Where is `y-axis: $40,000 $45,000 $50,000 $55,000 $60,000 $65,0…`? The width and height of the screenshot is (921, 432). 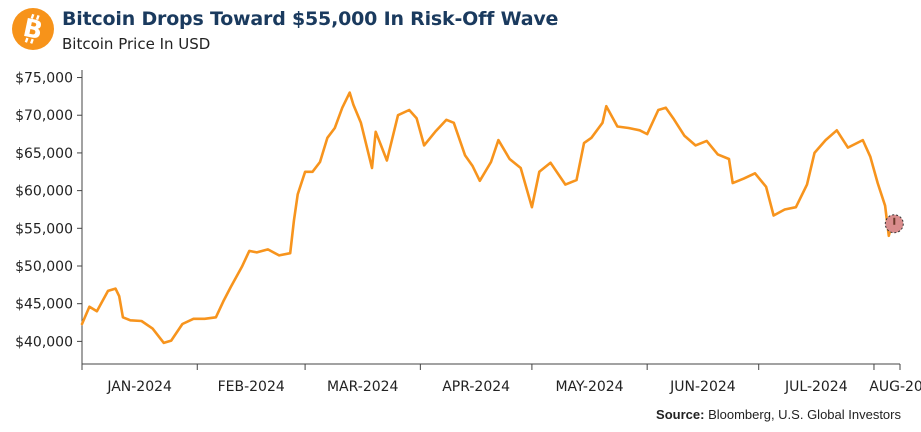
y-axis: $40,000 $45,000 $50,000 $55,000 $60,000 $65,0… is located at coordinates (49, 217).